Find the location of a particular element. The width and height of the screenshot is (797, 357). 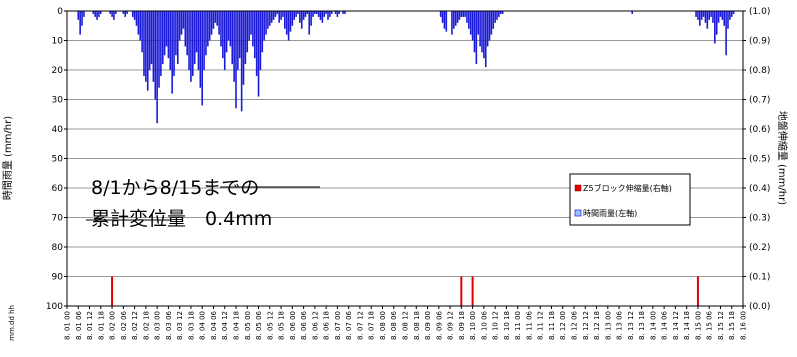

x-tick-label: 8. 05 12 is located at coordinates (270, 325).